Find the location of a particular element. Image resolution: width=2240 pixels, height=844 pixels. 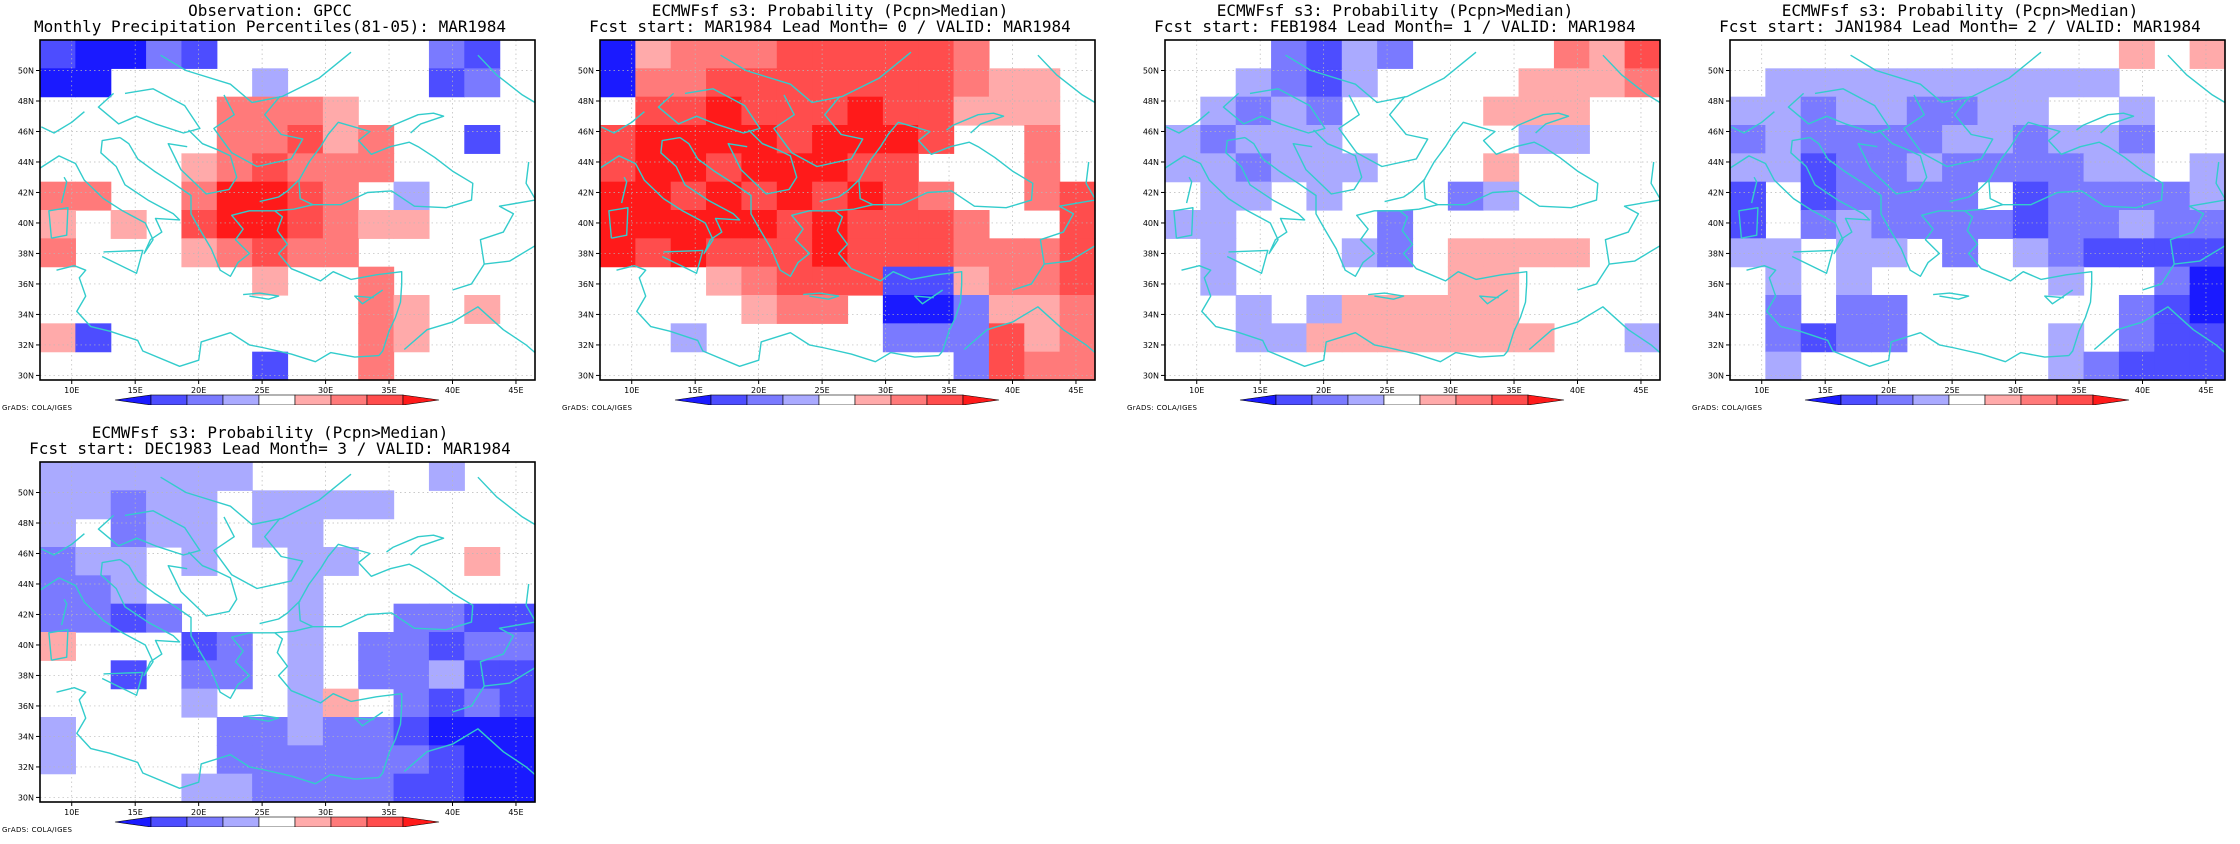

grads-credit: GrADS: COLA/IGES is located at coordinates (1727, 408).